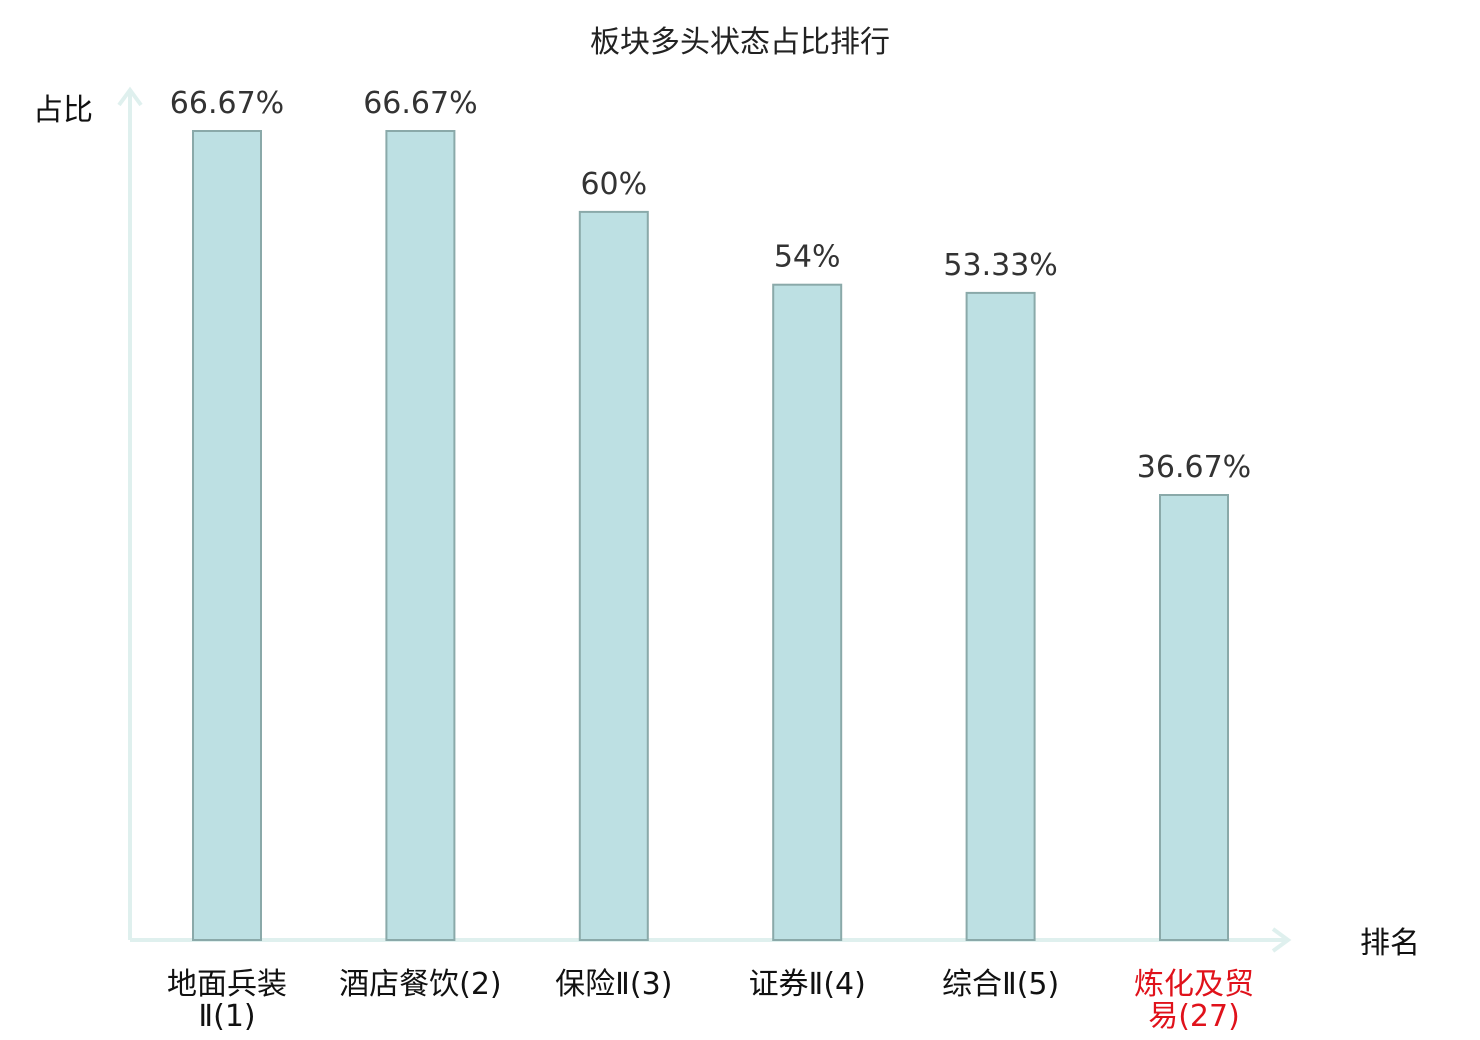 The height and width of the screenshot is (1040, 1480). Describe the element at coordinates (1194, 1016) in the screenshot. I see `category-label-6-line2: 易(27)` at that location.